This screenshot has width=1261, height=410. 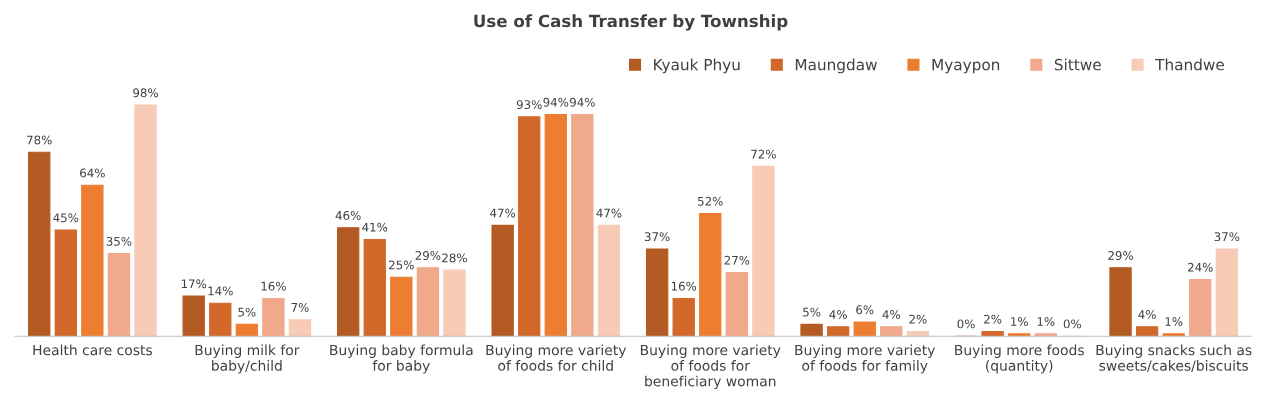 I want to click on data-label: 35%, so click(x=119, y=241).